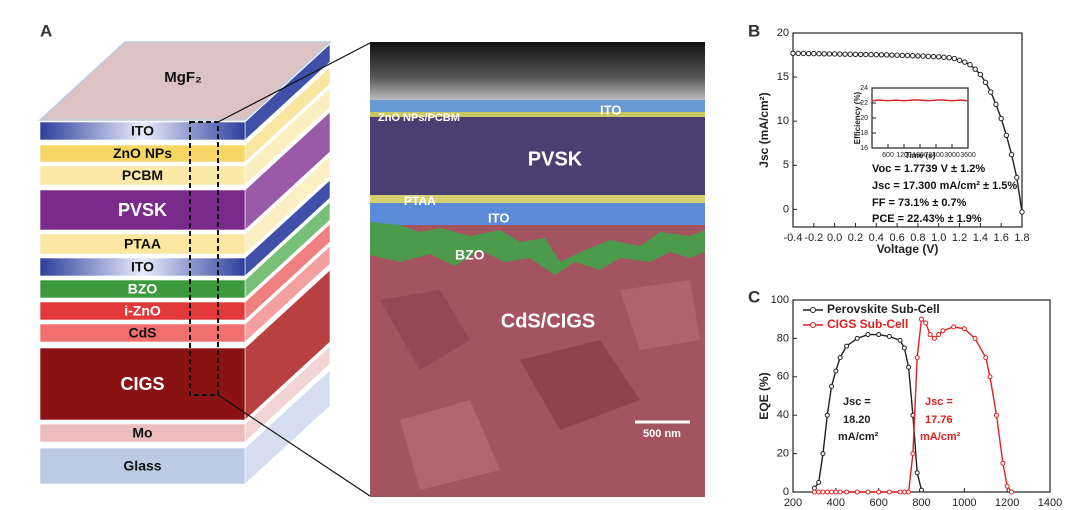 The width and height of the screenshot is (1080, 510). Describe the element at coordinates (836, 503) in the screenshot. I see `x-tick-label: 400` at that location.